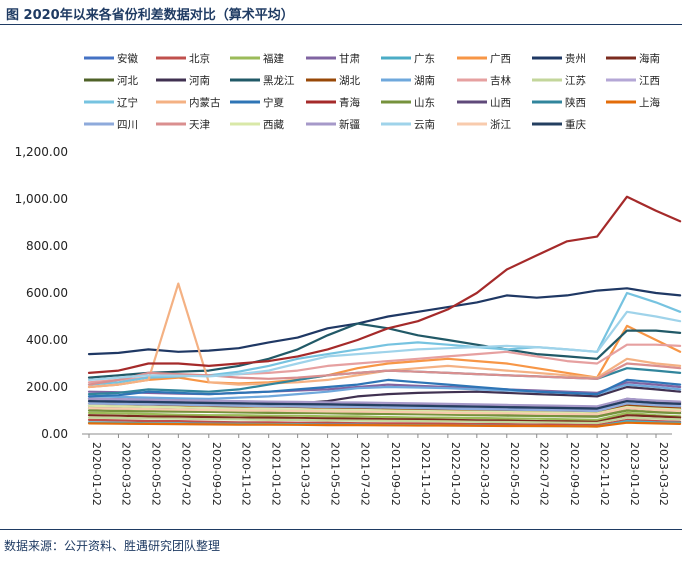 The width and height of the screenshot is (682, 562). Describe the element at coordinates (424, 80) in the screenshot. I see `legend-label-12: 湖南` at that location.